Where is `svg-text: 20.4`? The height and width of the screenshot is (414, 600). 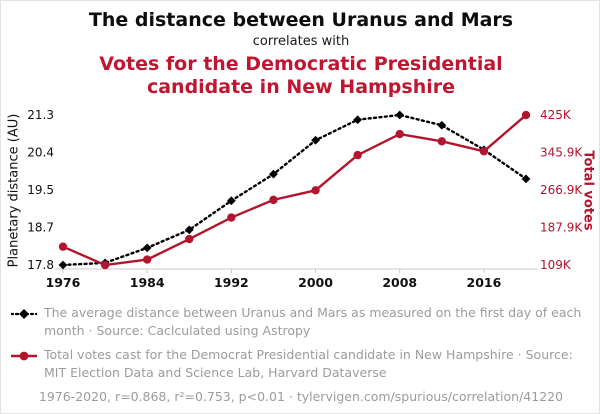 svg-text: 20.4 is located at coordinates (40, 153).